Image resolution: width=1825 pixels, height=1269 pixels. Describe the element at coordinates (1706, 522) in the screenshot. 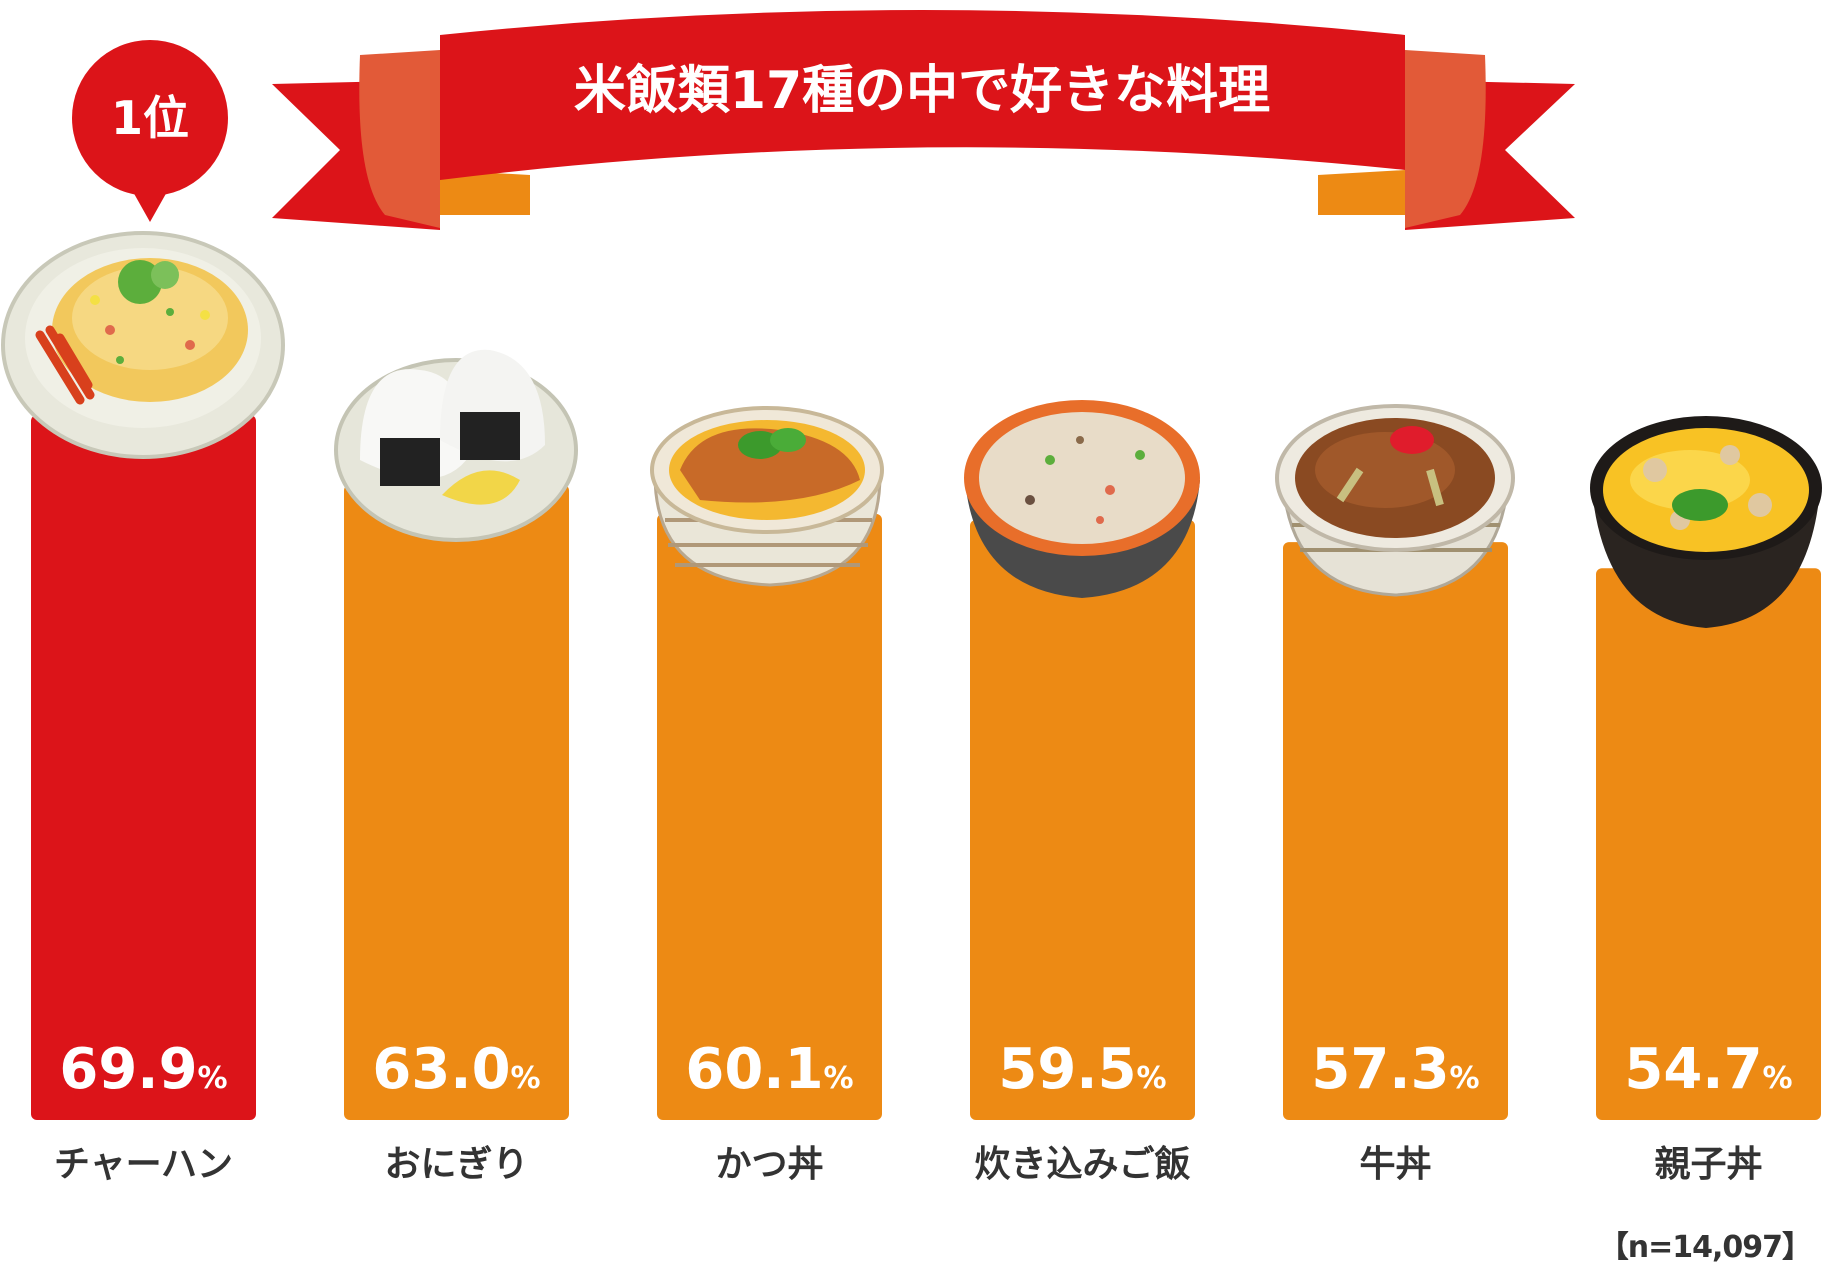

I see `oyakodon-bowl-icon` at that location.